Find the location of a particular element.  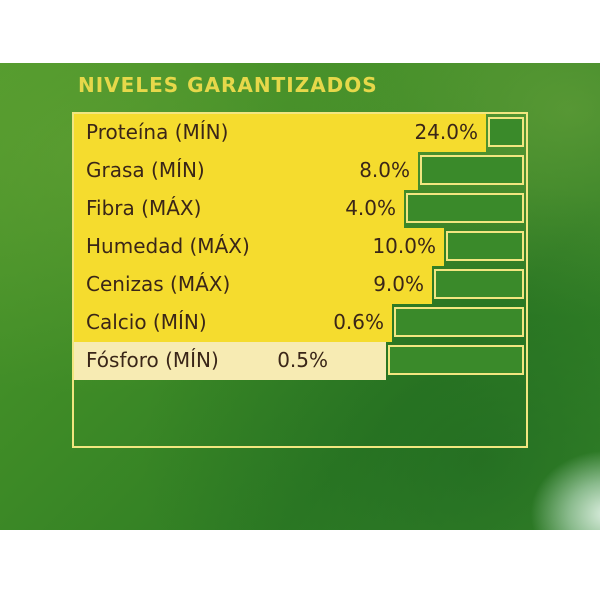

nutrient-label: Cenizas (MÁX) is located at coordinates (158, 284).